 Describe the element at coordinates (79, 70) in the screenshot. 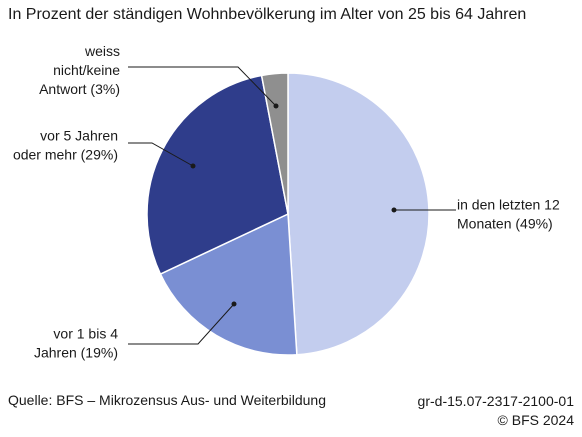

I see `slice-label-4: weiss nicht/keine Antwort (3%)` at that location.